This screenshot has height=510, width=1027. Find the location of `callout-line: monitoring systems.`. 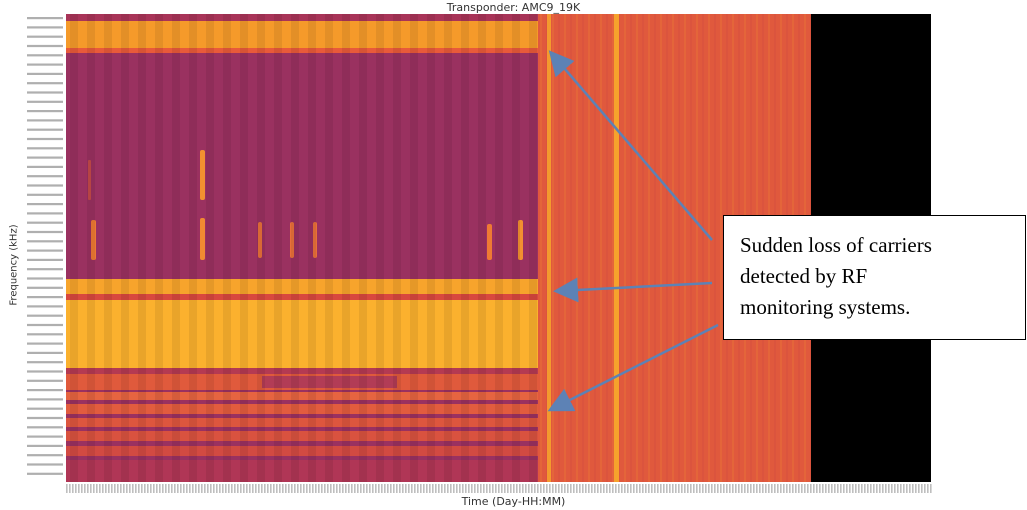

callout-line: monitoring systems. is located at coordinates (825, 307).